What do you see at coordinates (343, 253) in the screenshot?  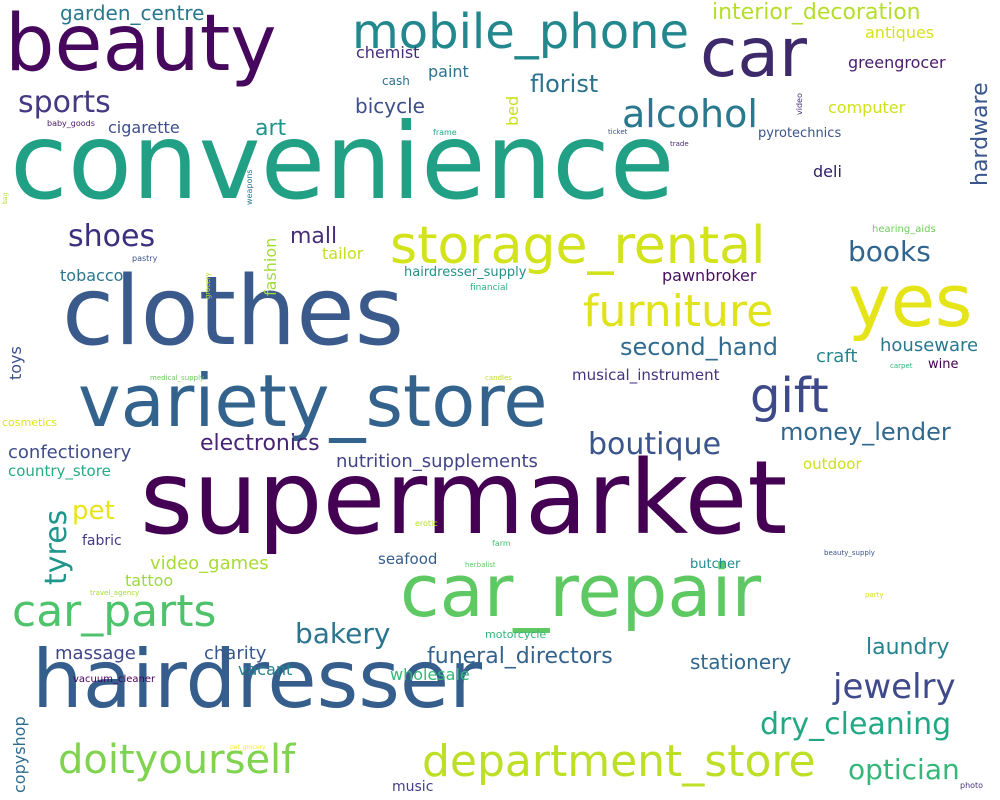 I see `word: tailor` at bounding box center [343, 253].